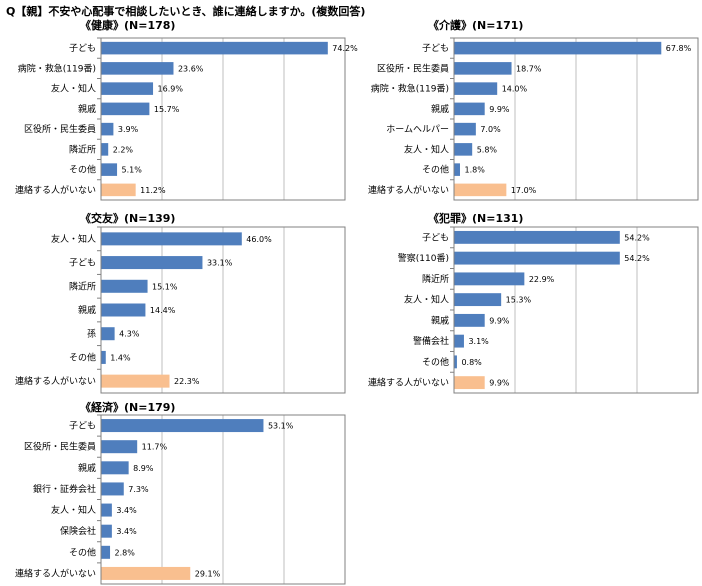 The width and height of the screenshot is (702, 586). Describe the element at coordinates (345, 48) in the screenshot. I see `value-label: 74.2%` at that location.